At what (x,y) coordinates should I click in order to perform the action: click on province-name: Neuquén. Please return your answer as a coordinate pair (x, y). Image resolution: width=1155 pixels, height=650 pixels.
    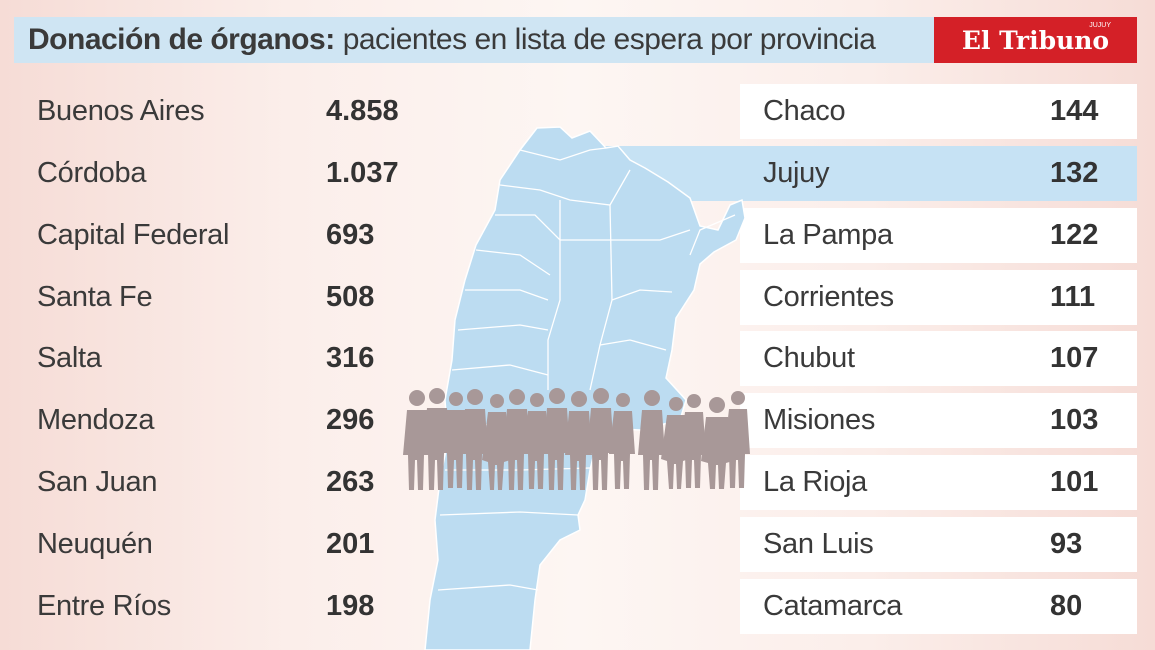
    Looking at the image, I should click on (95, 544).